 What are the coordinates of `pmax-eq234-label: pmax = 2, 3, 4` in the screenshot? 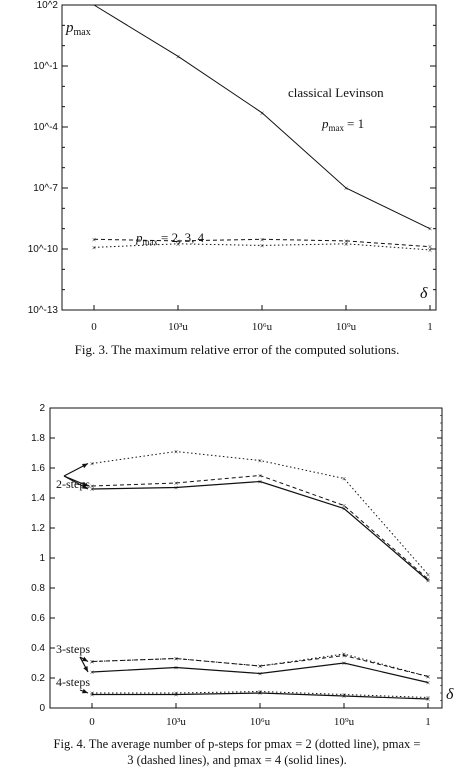 It's located at (170, 238).